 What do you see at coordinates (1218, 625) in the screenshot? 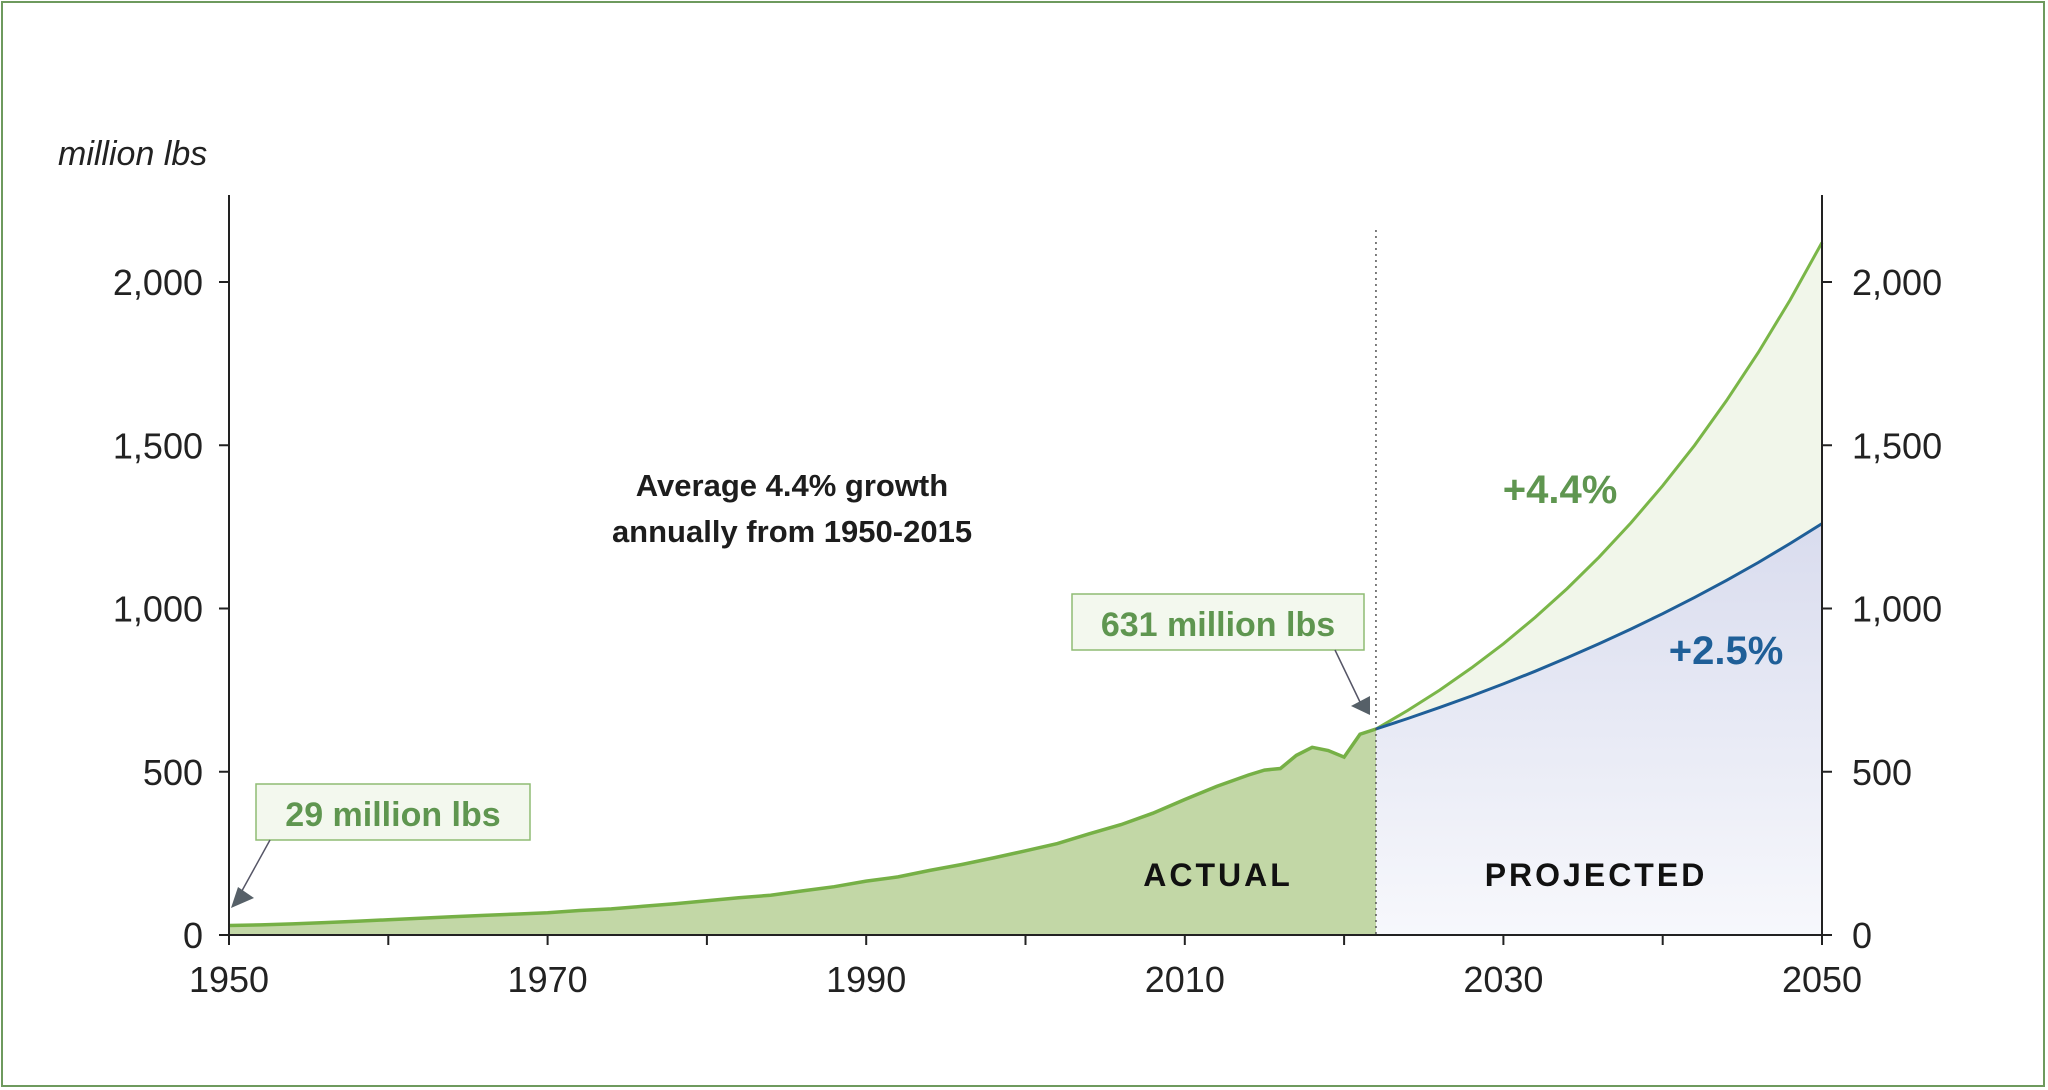
I see `callout-end-label: 631 million lbs` at bounding box center [1218, 625].